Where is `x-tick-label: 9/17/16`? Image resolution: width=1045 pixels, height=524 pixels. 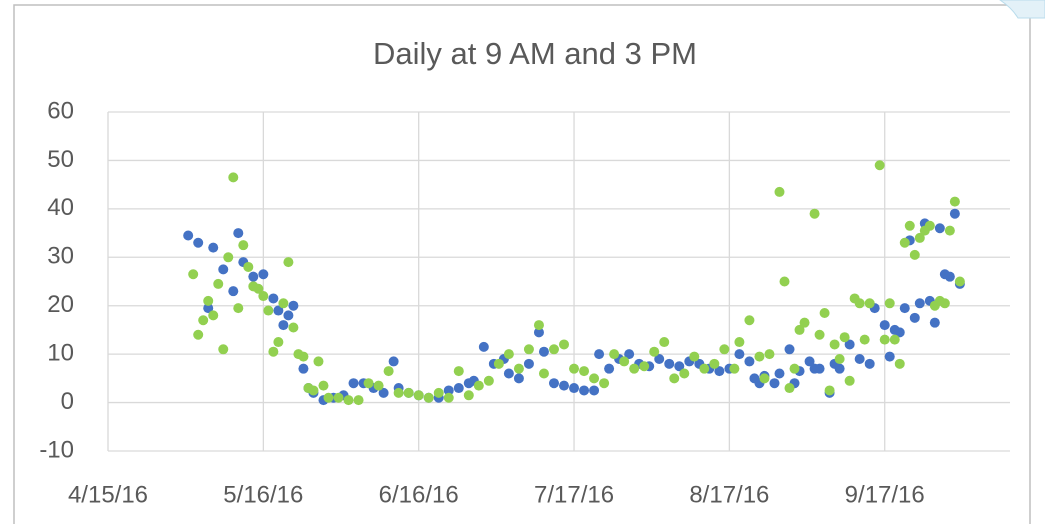 x-tick-label: 9/17/16 is located at coordinates (885, 494).